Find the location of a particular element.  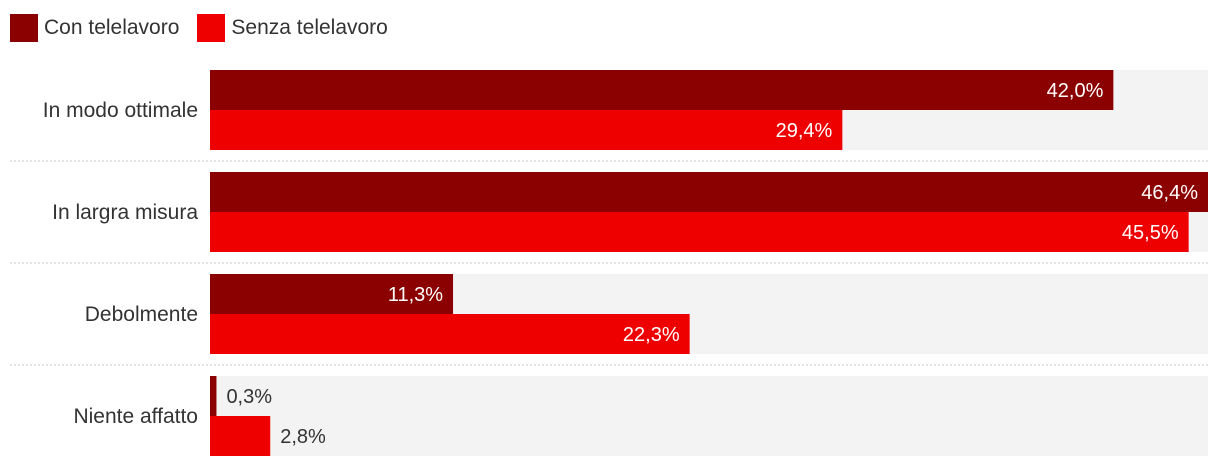

value-label-con-telelavoro-in-modo-ottimale: 42,0% is located at coordinates (1075, 91).